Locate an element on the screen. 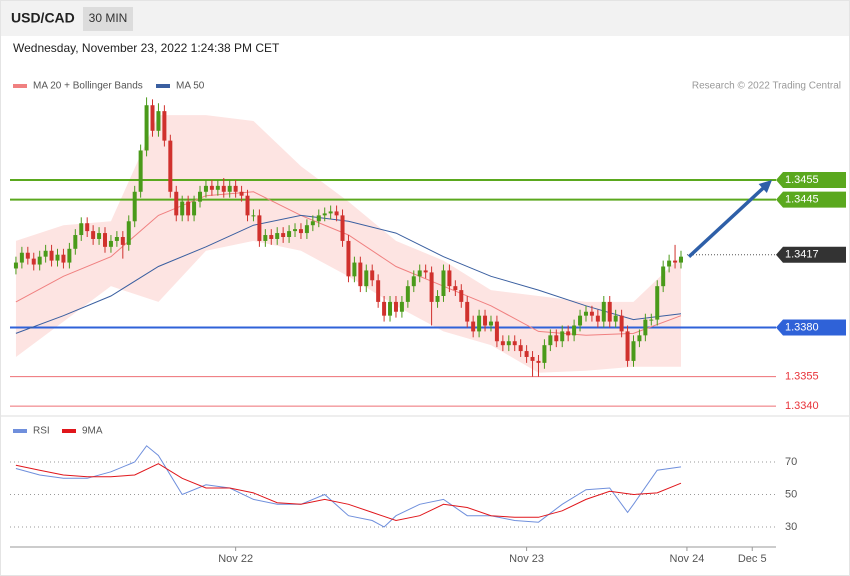  rsi-line is located at coordinates (348, 486).